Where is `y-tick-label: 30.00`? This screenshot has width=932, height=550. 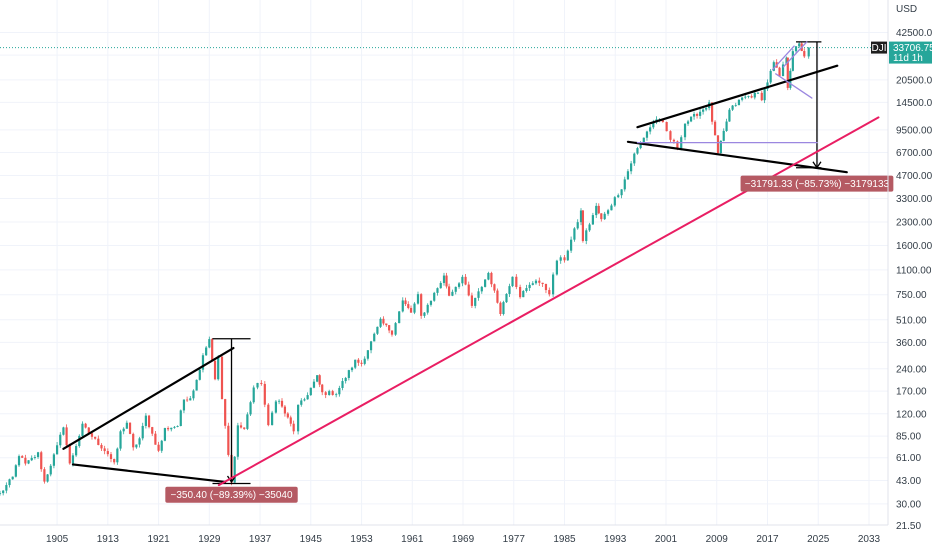 y-tick-label: 30.00 is located at coordinates (908, 504).